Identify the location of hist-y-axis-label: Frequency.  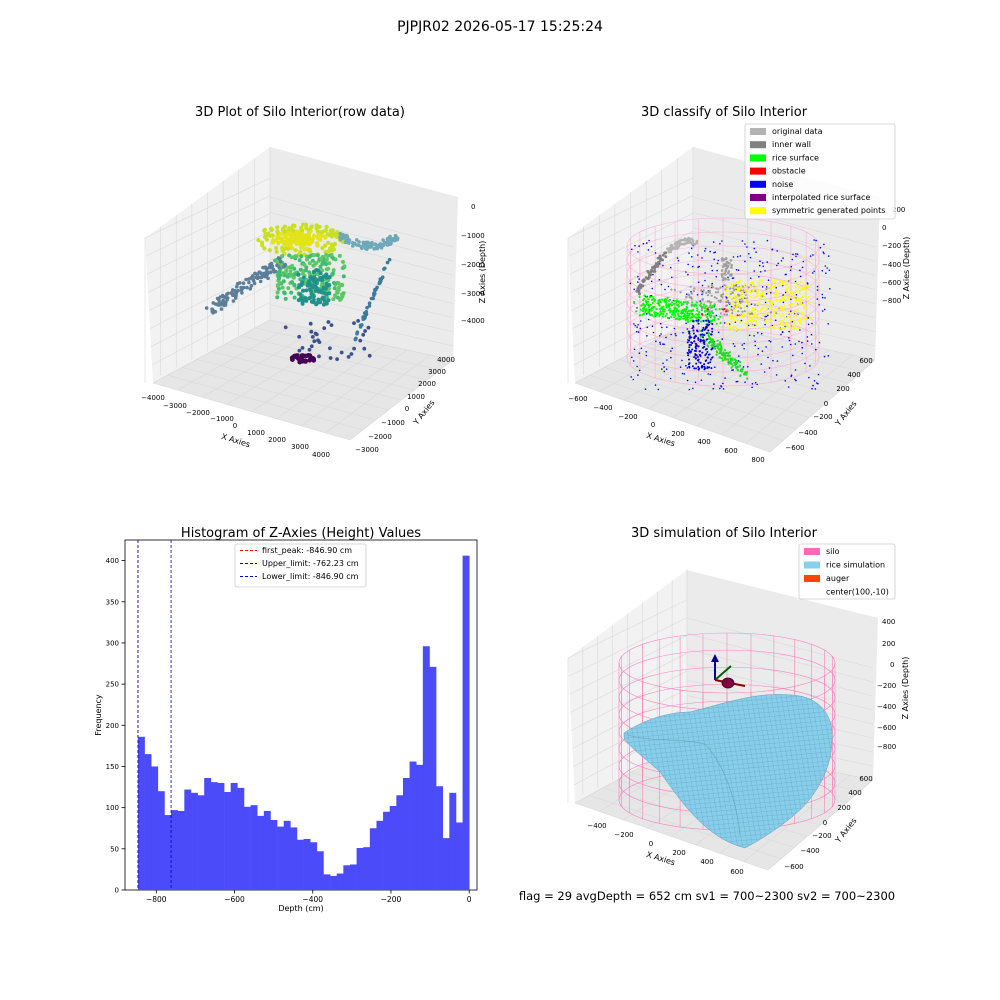
(98, 715).